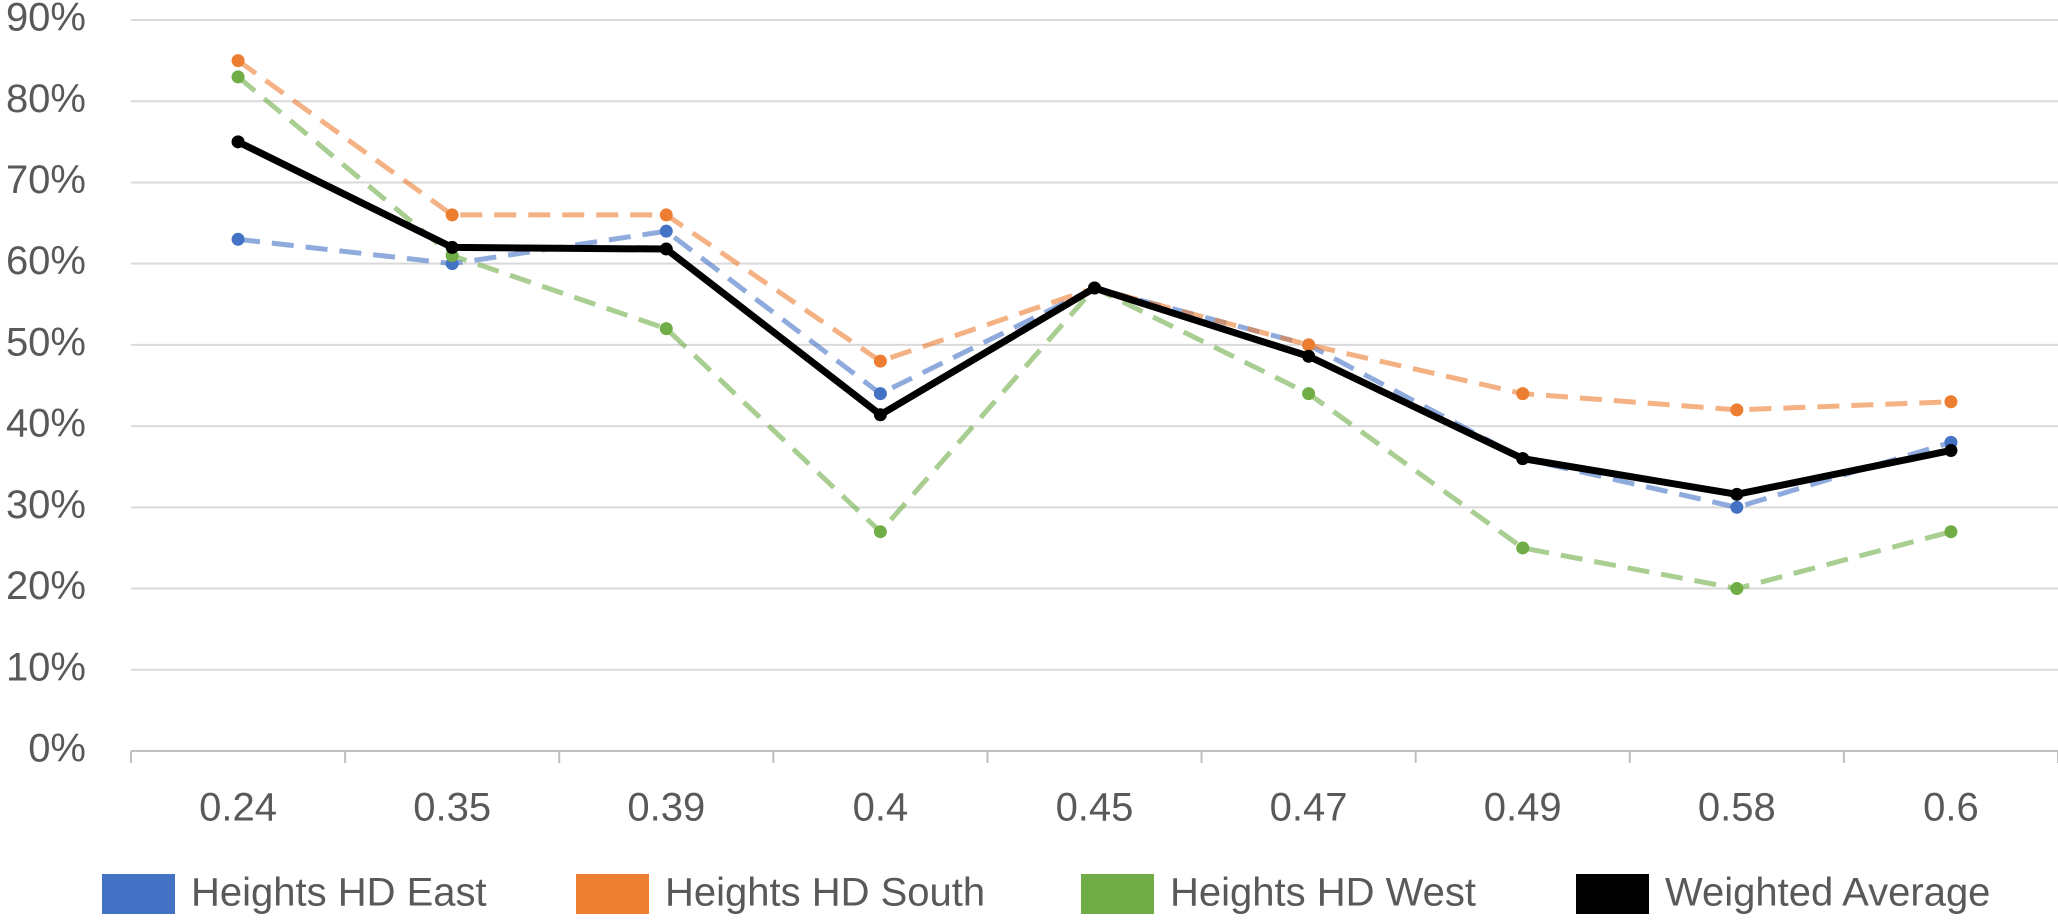 The height and width of the screenshot is (922, 2058). What do you see at coordinates (1523, 808) in the screenshot?
I see `x-tick-label: 0.49` at bounding box center [1523, 808].